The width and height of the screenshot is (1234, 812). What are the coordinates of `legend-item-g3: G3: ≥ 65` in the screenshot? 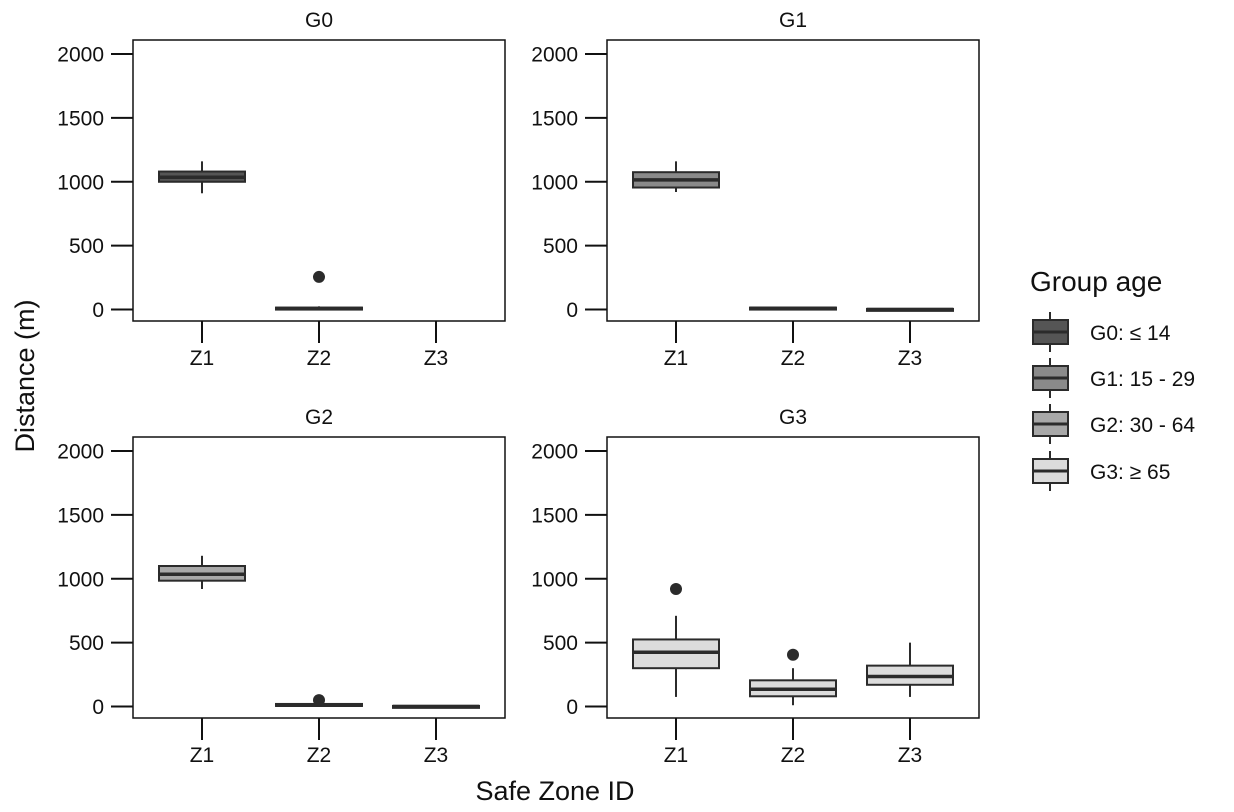 It's located at (1101, 471).